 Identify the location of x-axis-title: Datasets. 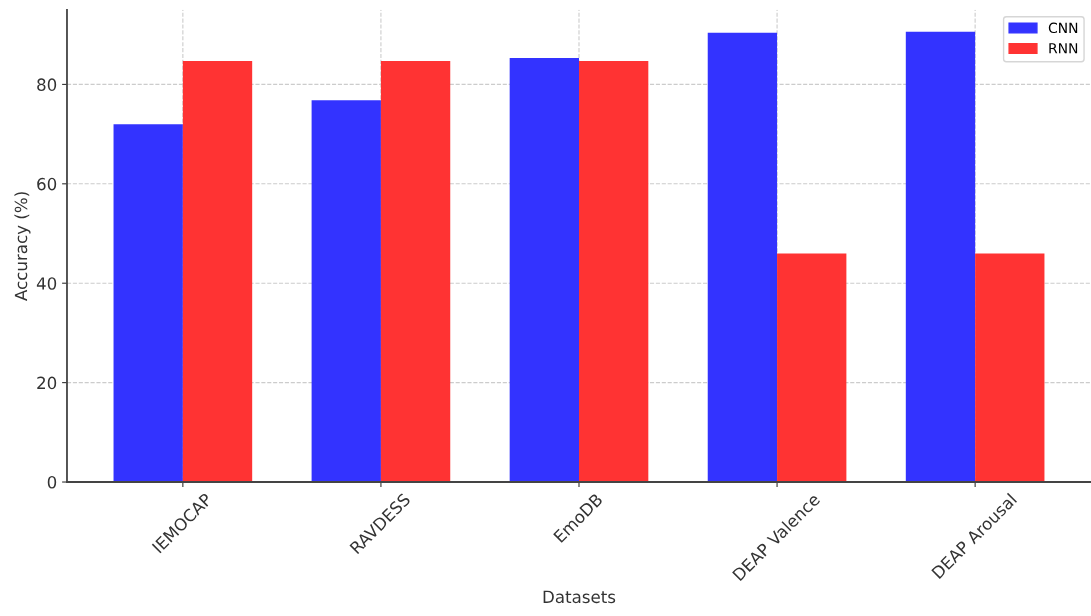
(579, 597).